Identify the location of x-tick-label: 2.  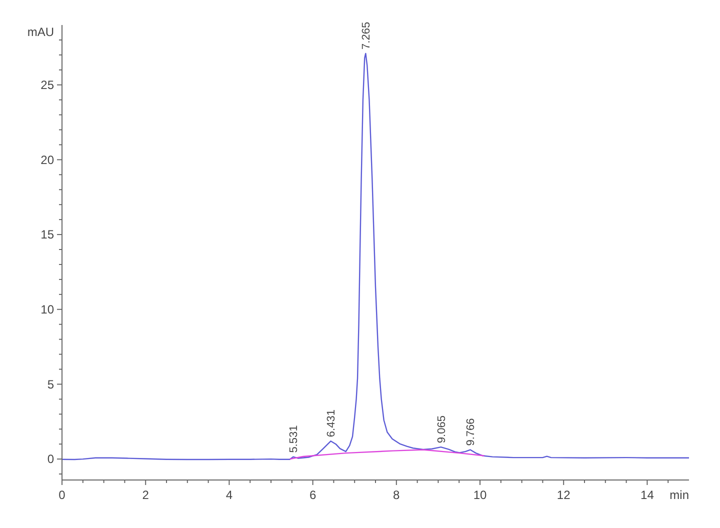
(146, 495).